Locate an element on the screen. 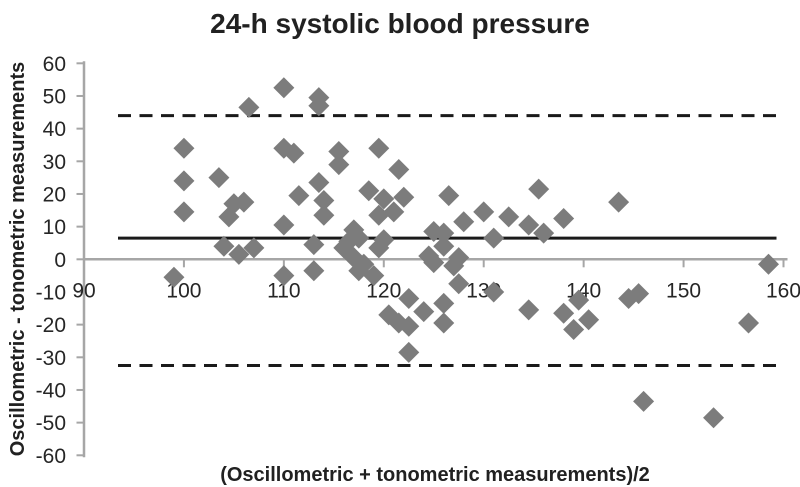  x-tick-label: 110 is located at coordinates (283, 290).